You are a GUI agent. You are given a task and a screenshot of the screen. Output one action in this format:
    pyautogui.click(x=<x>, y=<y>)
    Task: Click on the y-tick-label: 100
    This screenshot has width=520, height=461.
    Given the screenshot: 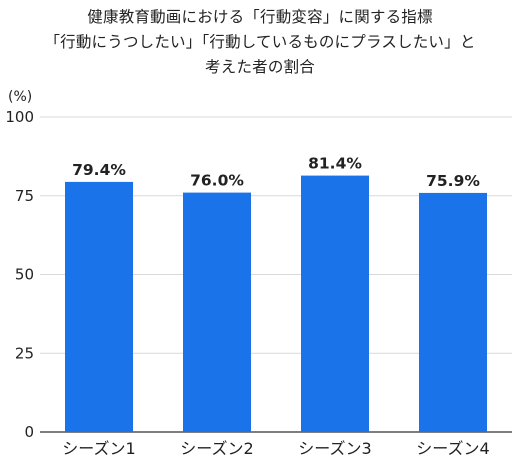 What is the action you would take?
    pyautogui.click(x=19, y=117)
    